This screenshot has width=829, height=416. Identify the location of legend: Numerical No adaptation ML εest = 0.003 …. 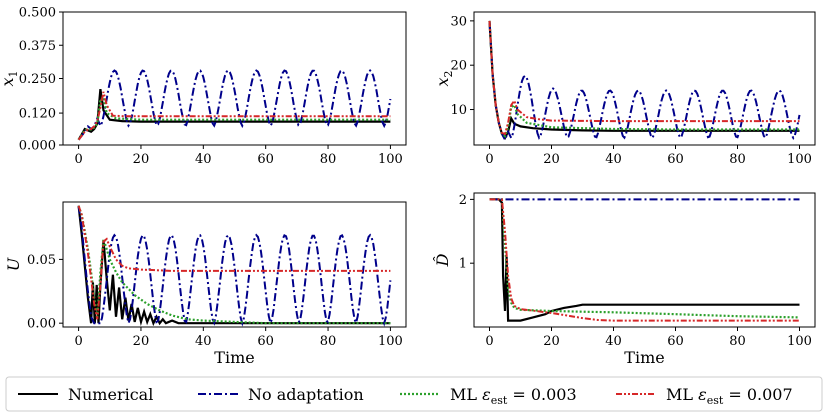
(414, 394).